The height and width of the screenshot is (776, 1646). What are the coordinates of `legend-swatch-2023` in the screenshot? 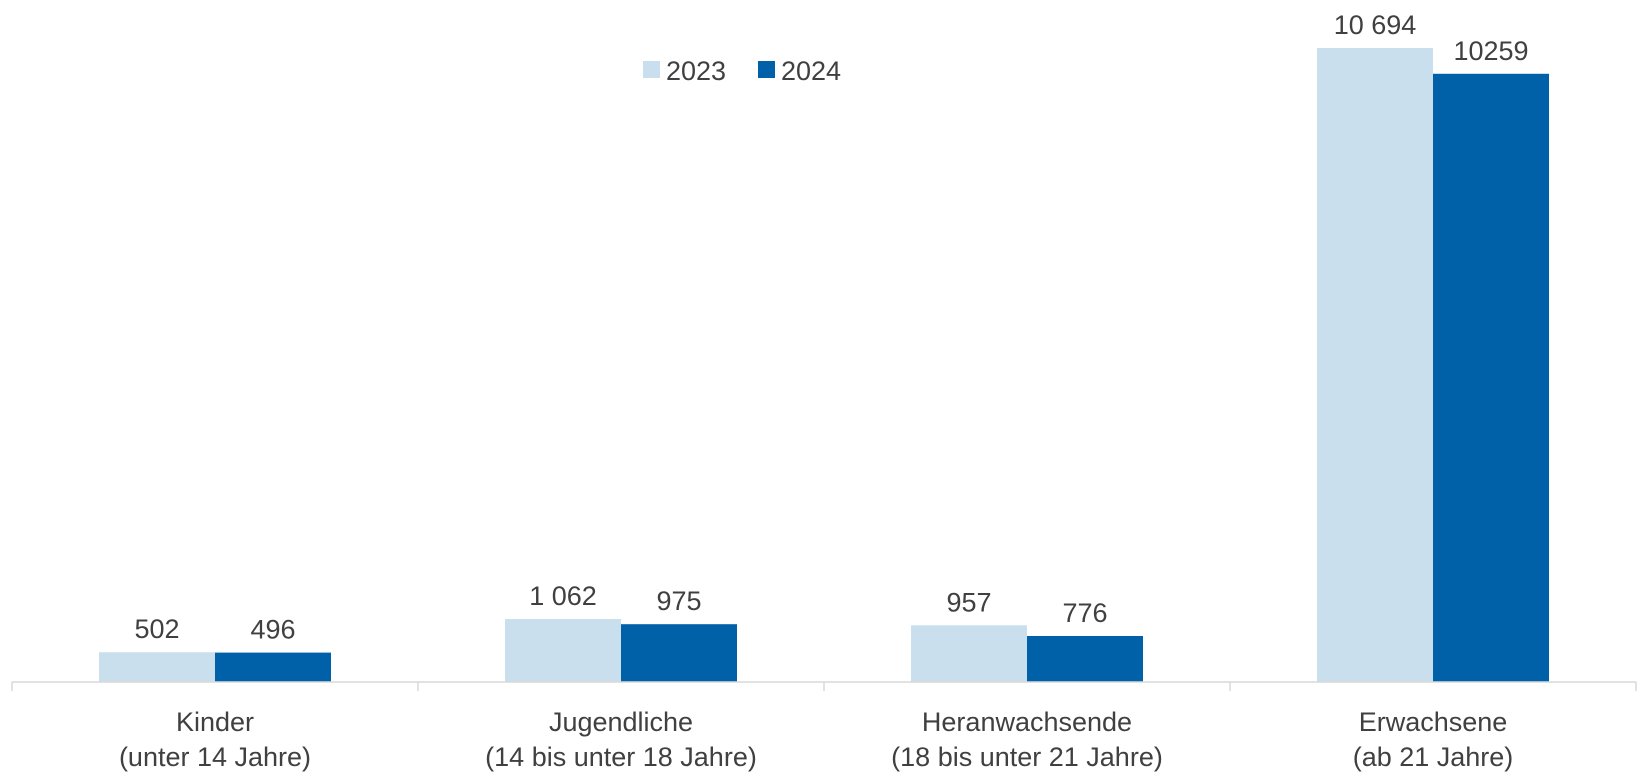 It's located at (651, 69).